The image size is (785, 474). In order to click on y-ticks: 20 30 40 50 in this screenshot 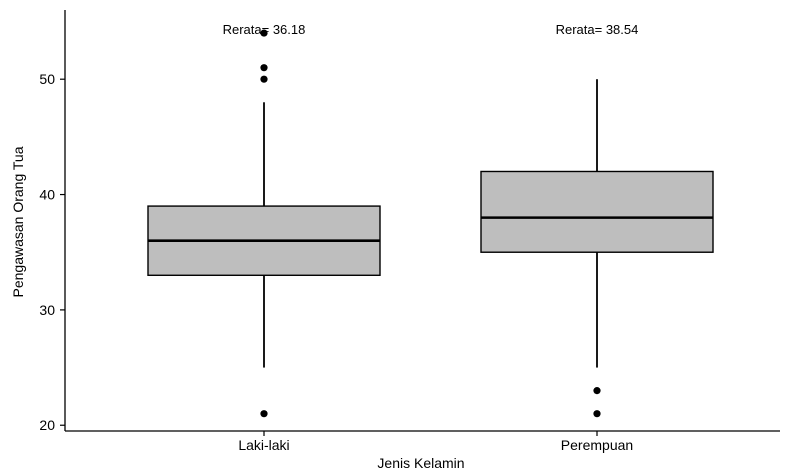, I will do `click(52, 252)`.